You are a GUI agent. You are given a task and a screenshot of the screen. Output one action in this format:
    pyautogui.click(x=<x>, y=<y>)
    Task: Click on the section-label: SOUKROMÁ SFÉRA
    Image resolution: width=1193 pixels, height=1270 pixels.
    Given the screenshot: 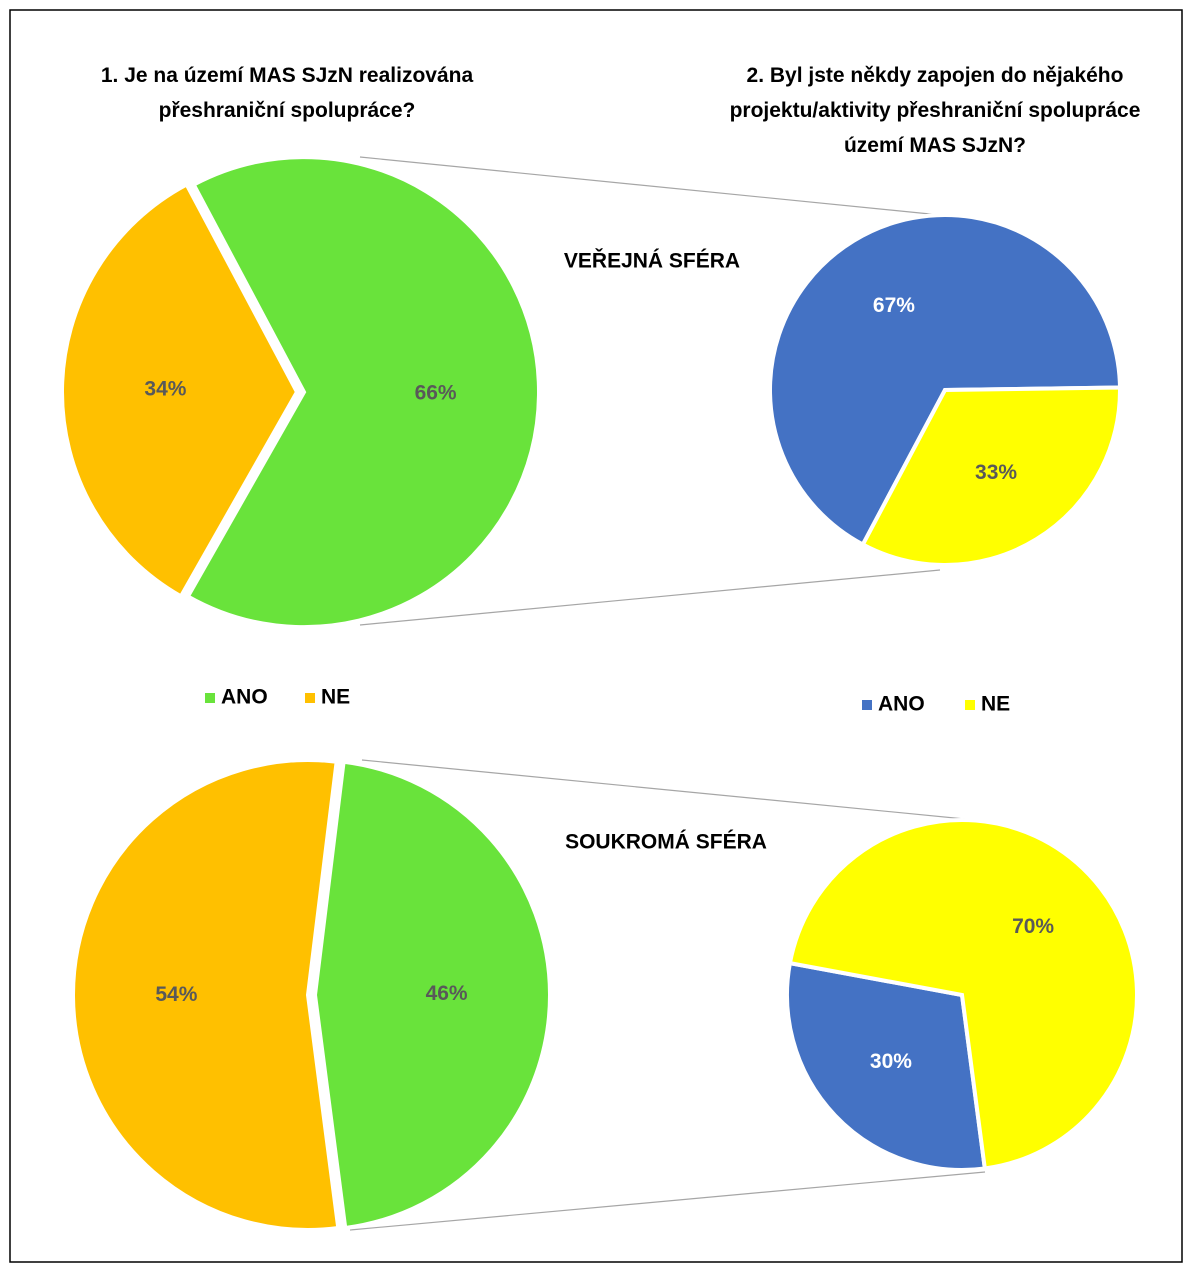 What is the action you would take?
    pyautogui.click(x=666, y=842)
    